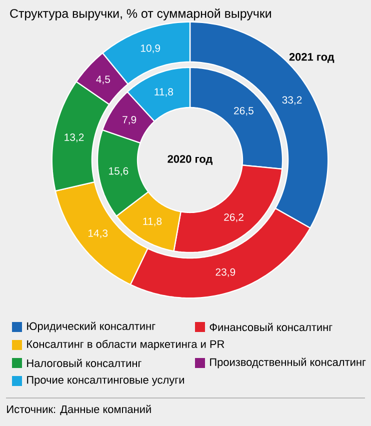 The height and width of the screenshot is (426, 371). I want to click on data-label: 14,3, so click(98, 234).